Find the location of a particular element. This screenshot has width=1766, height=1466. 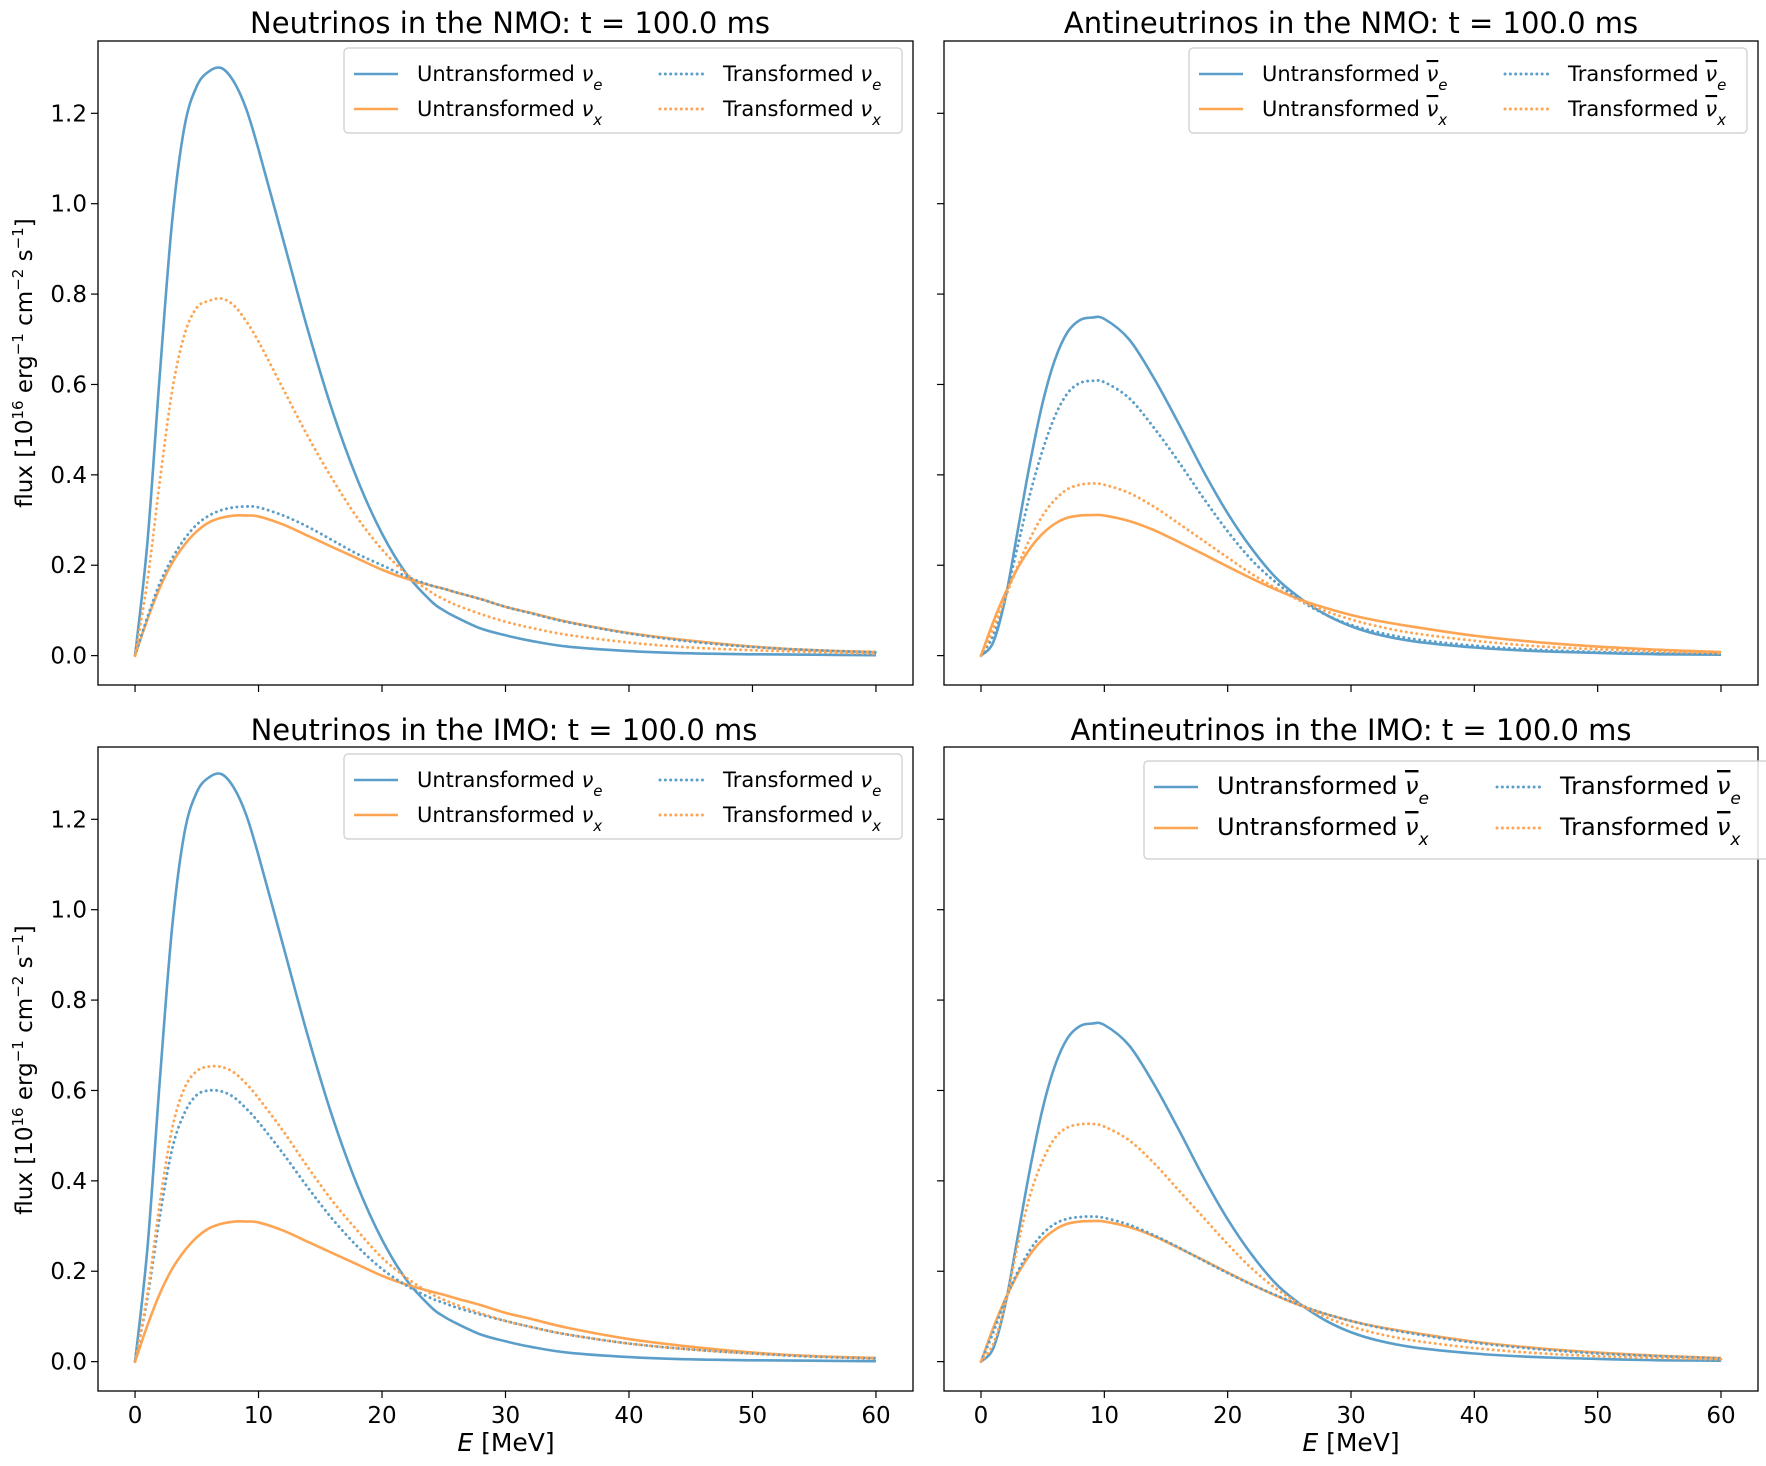

panel-title: Antineutrinos in the NMO: t = 100.0 ms is located at coordinates (1351, 23).